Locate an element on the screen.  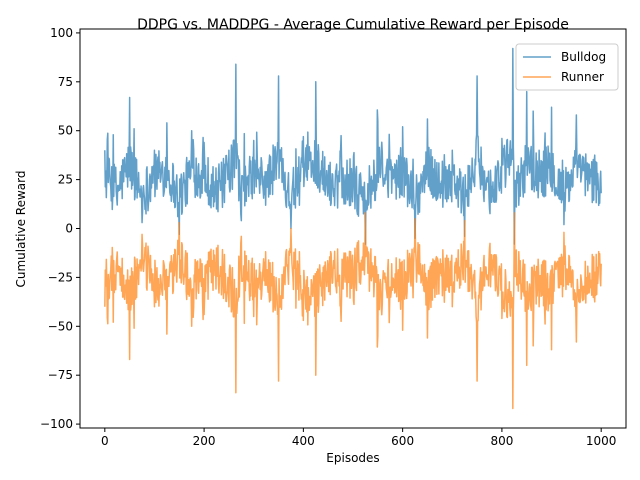
x-tick-label: 1000 is located at coordinates (601, 441).